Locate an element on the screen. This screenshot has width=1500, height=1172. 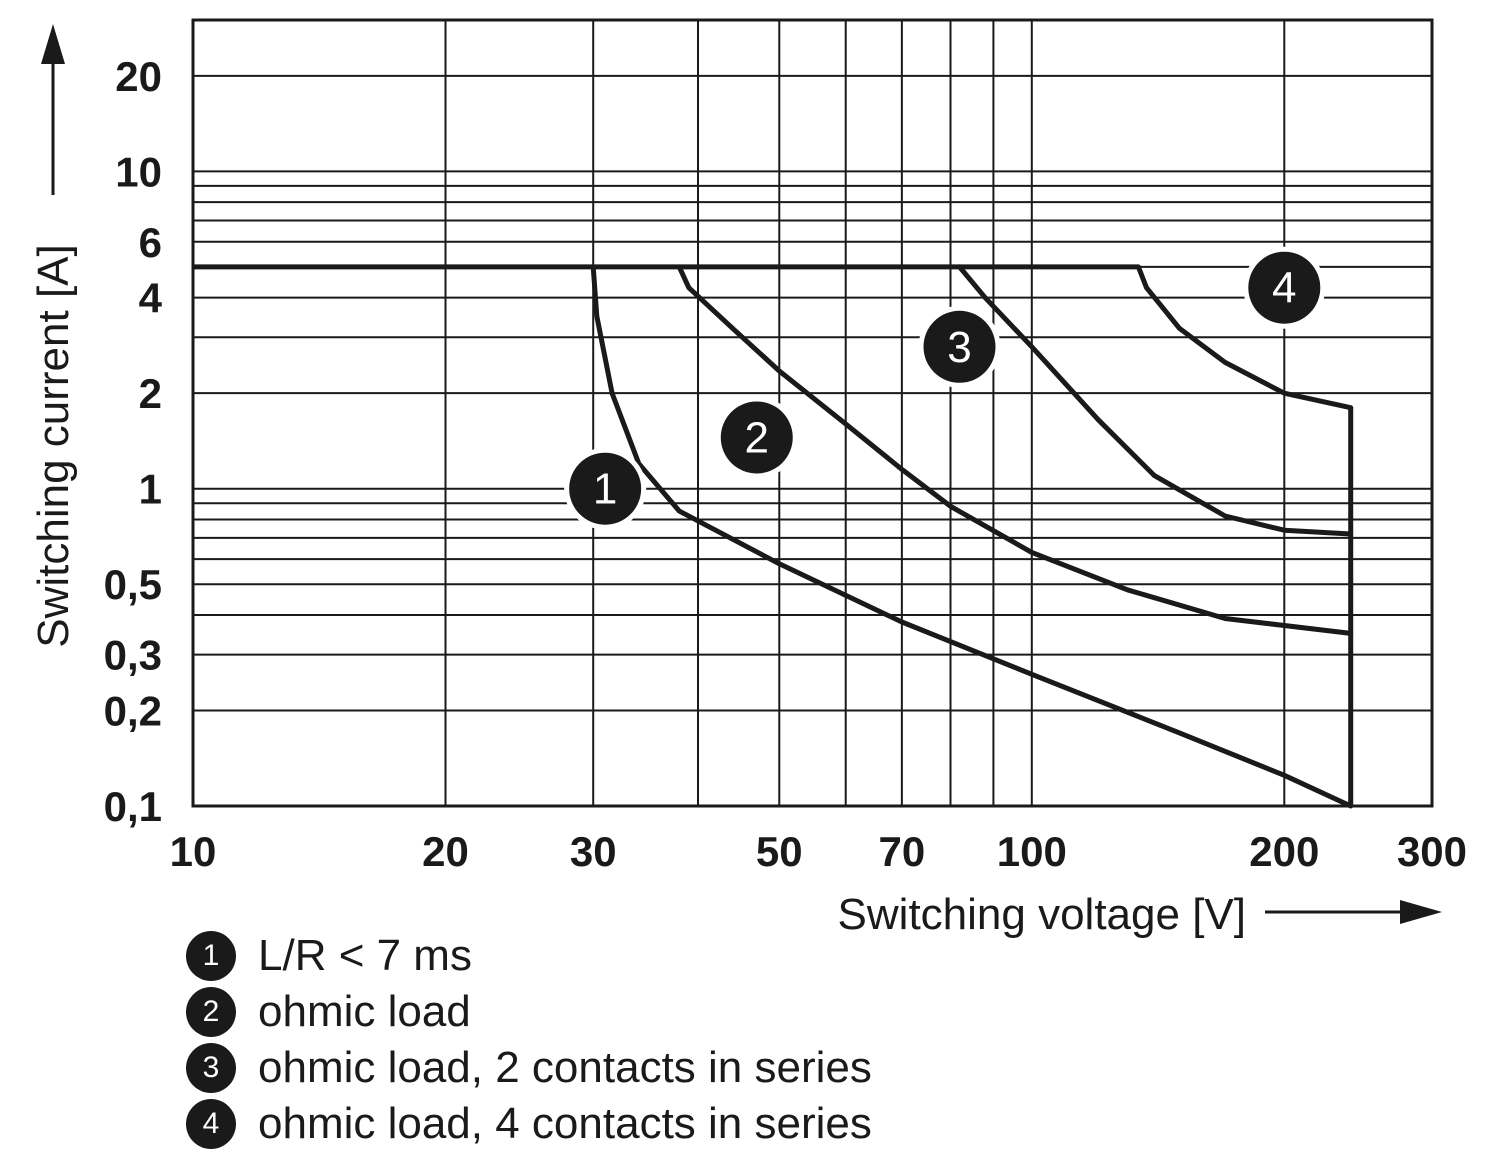
marker-group: 1 2 3 4 is located at coordinates (945, 388).